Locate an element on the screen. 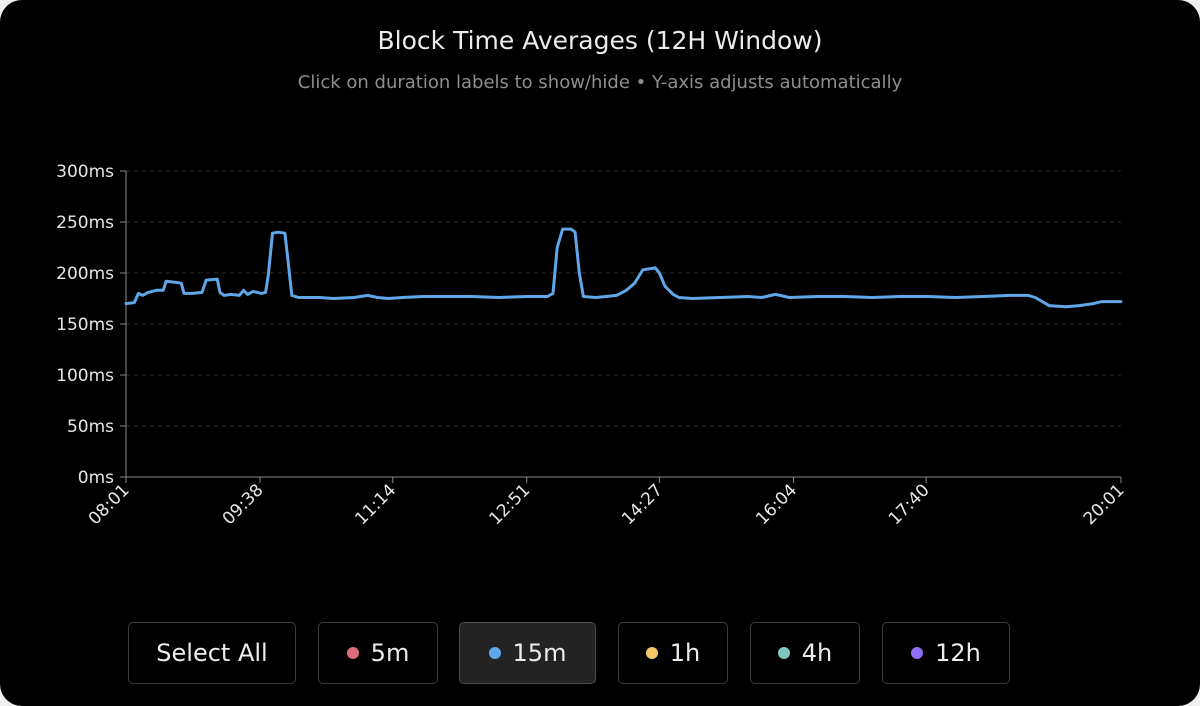 The height and width of the screenshot is (706, 1200). y-tick-label: 300ms is located at coordinates (85, 172).